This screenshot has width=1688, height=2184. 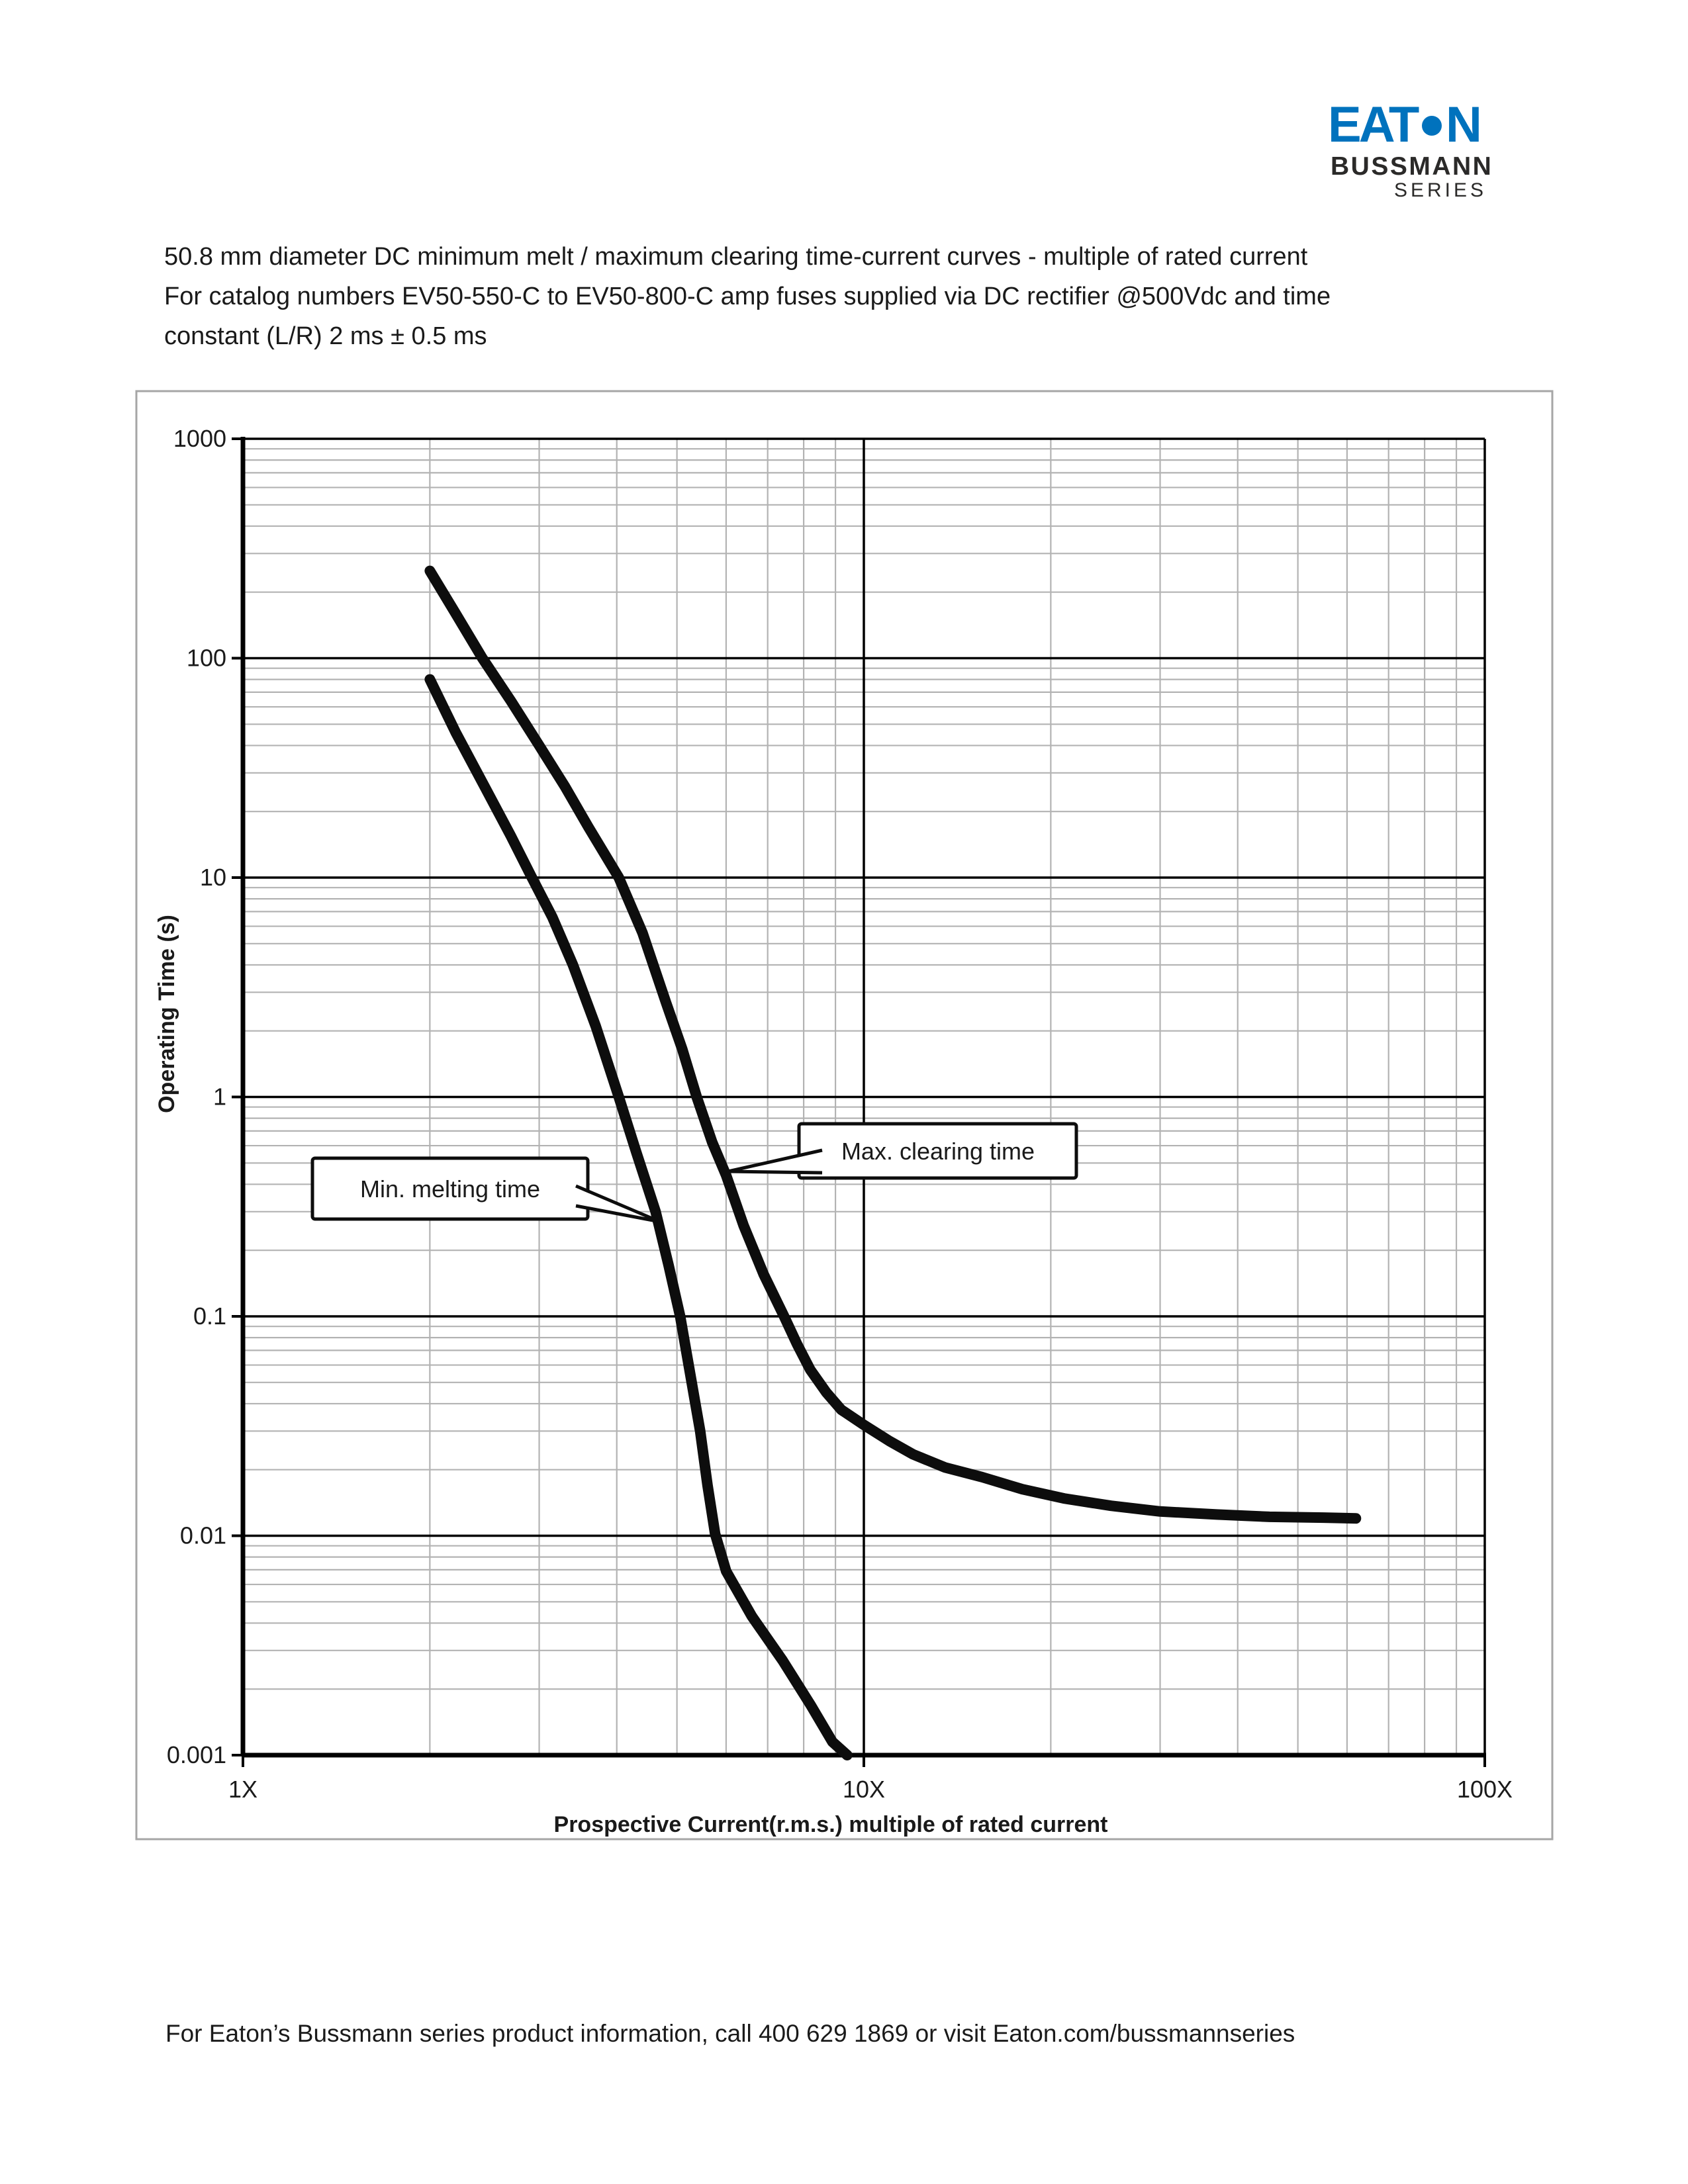 I want to click on y-tick-label: 0.001, so click(x=196, y=1755).